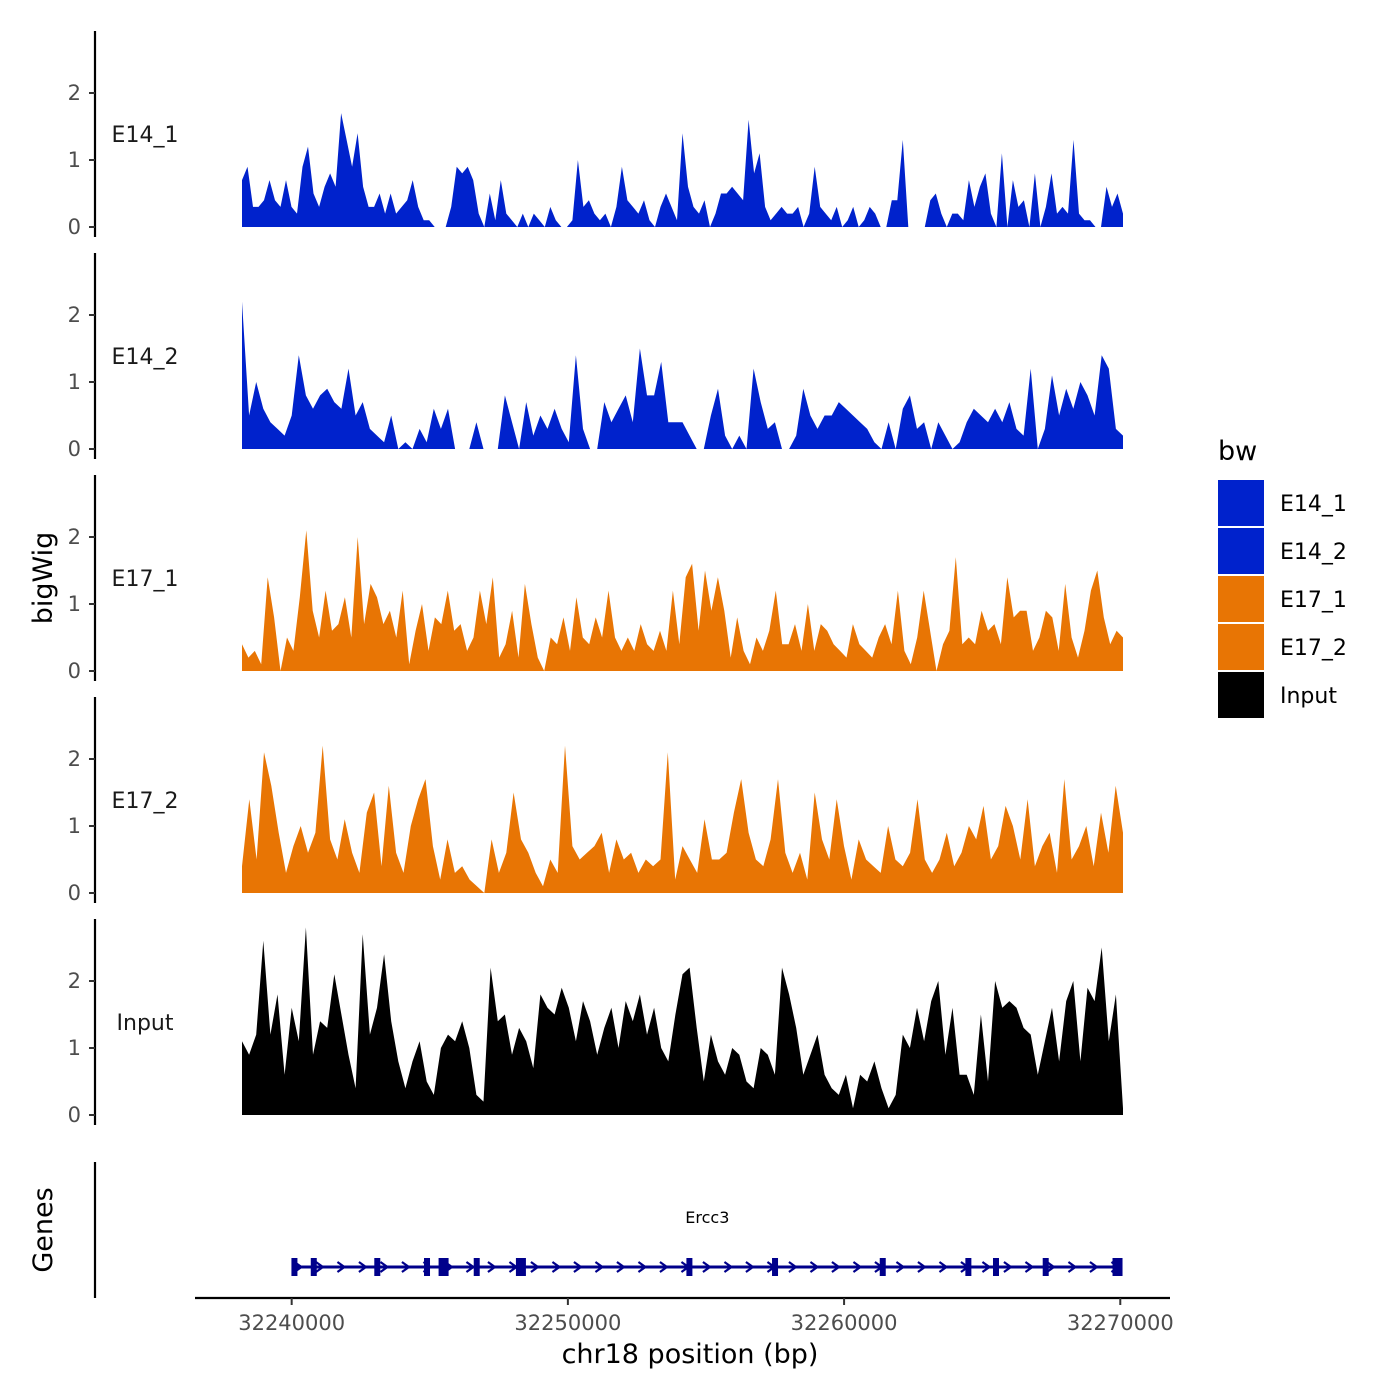 This screenshot has width=1400, height=1400. Describe the element at coordinates (608, 1230) in the screenshot. I see `gene-track: Ercc3` at that location.